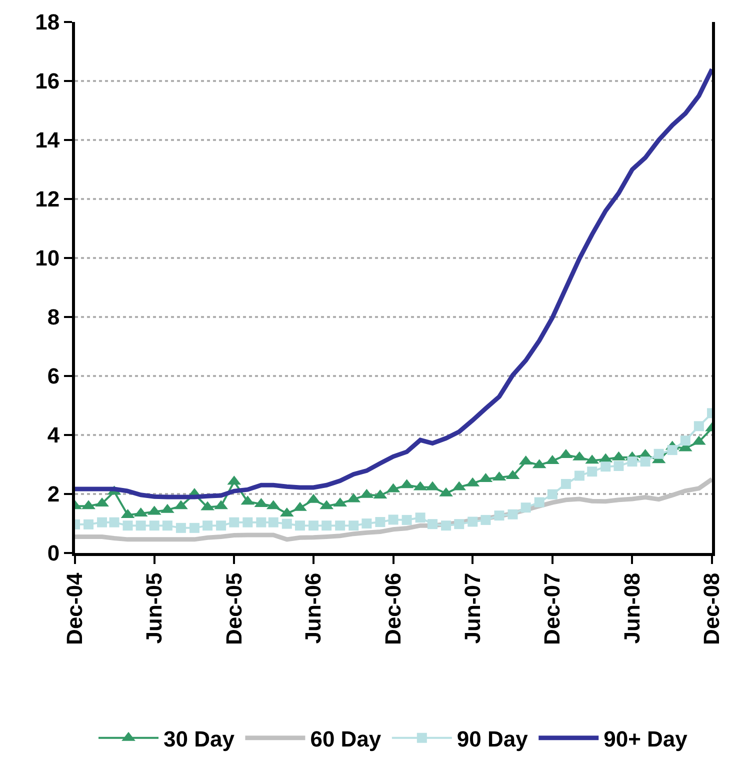  I want to click on x-tick-label: Dec-07, so click(552, 608).